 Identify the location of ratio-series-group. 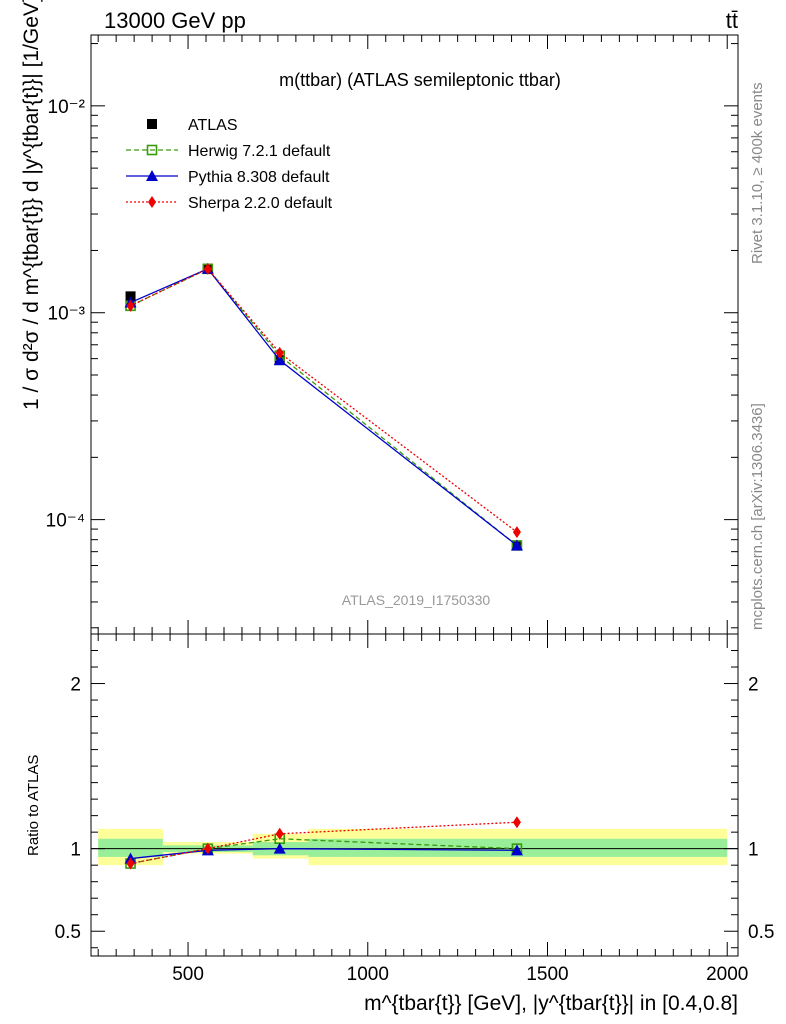
(323, 843).